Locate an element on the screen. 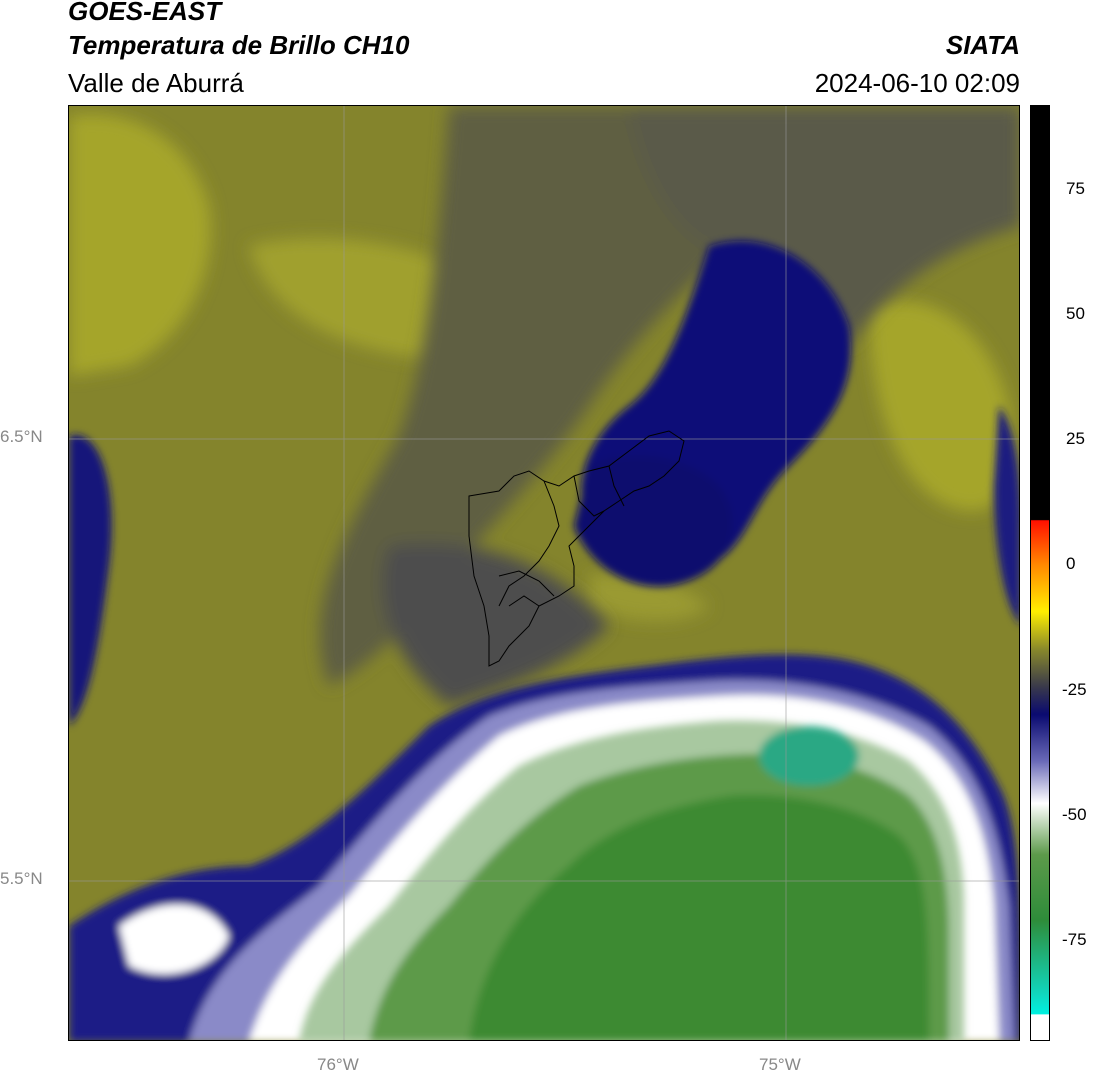 The image size is (1094, 1078). colorbar-tick-label: -50 is located at coordinates (1074, 814).